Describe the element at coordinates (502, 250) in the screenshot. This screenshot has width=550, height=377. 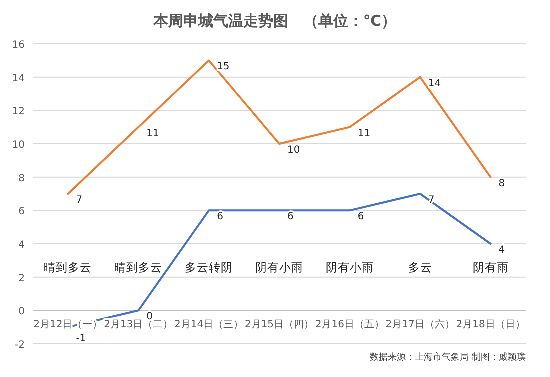
I see `data-label: 4` at that location.